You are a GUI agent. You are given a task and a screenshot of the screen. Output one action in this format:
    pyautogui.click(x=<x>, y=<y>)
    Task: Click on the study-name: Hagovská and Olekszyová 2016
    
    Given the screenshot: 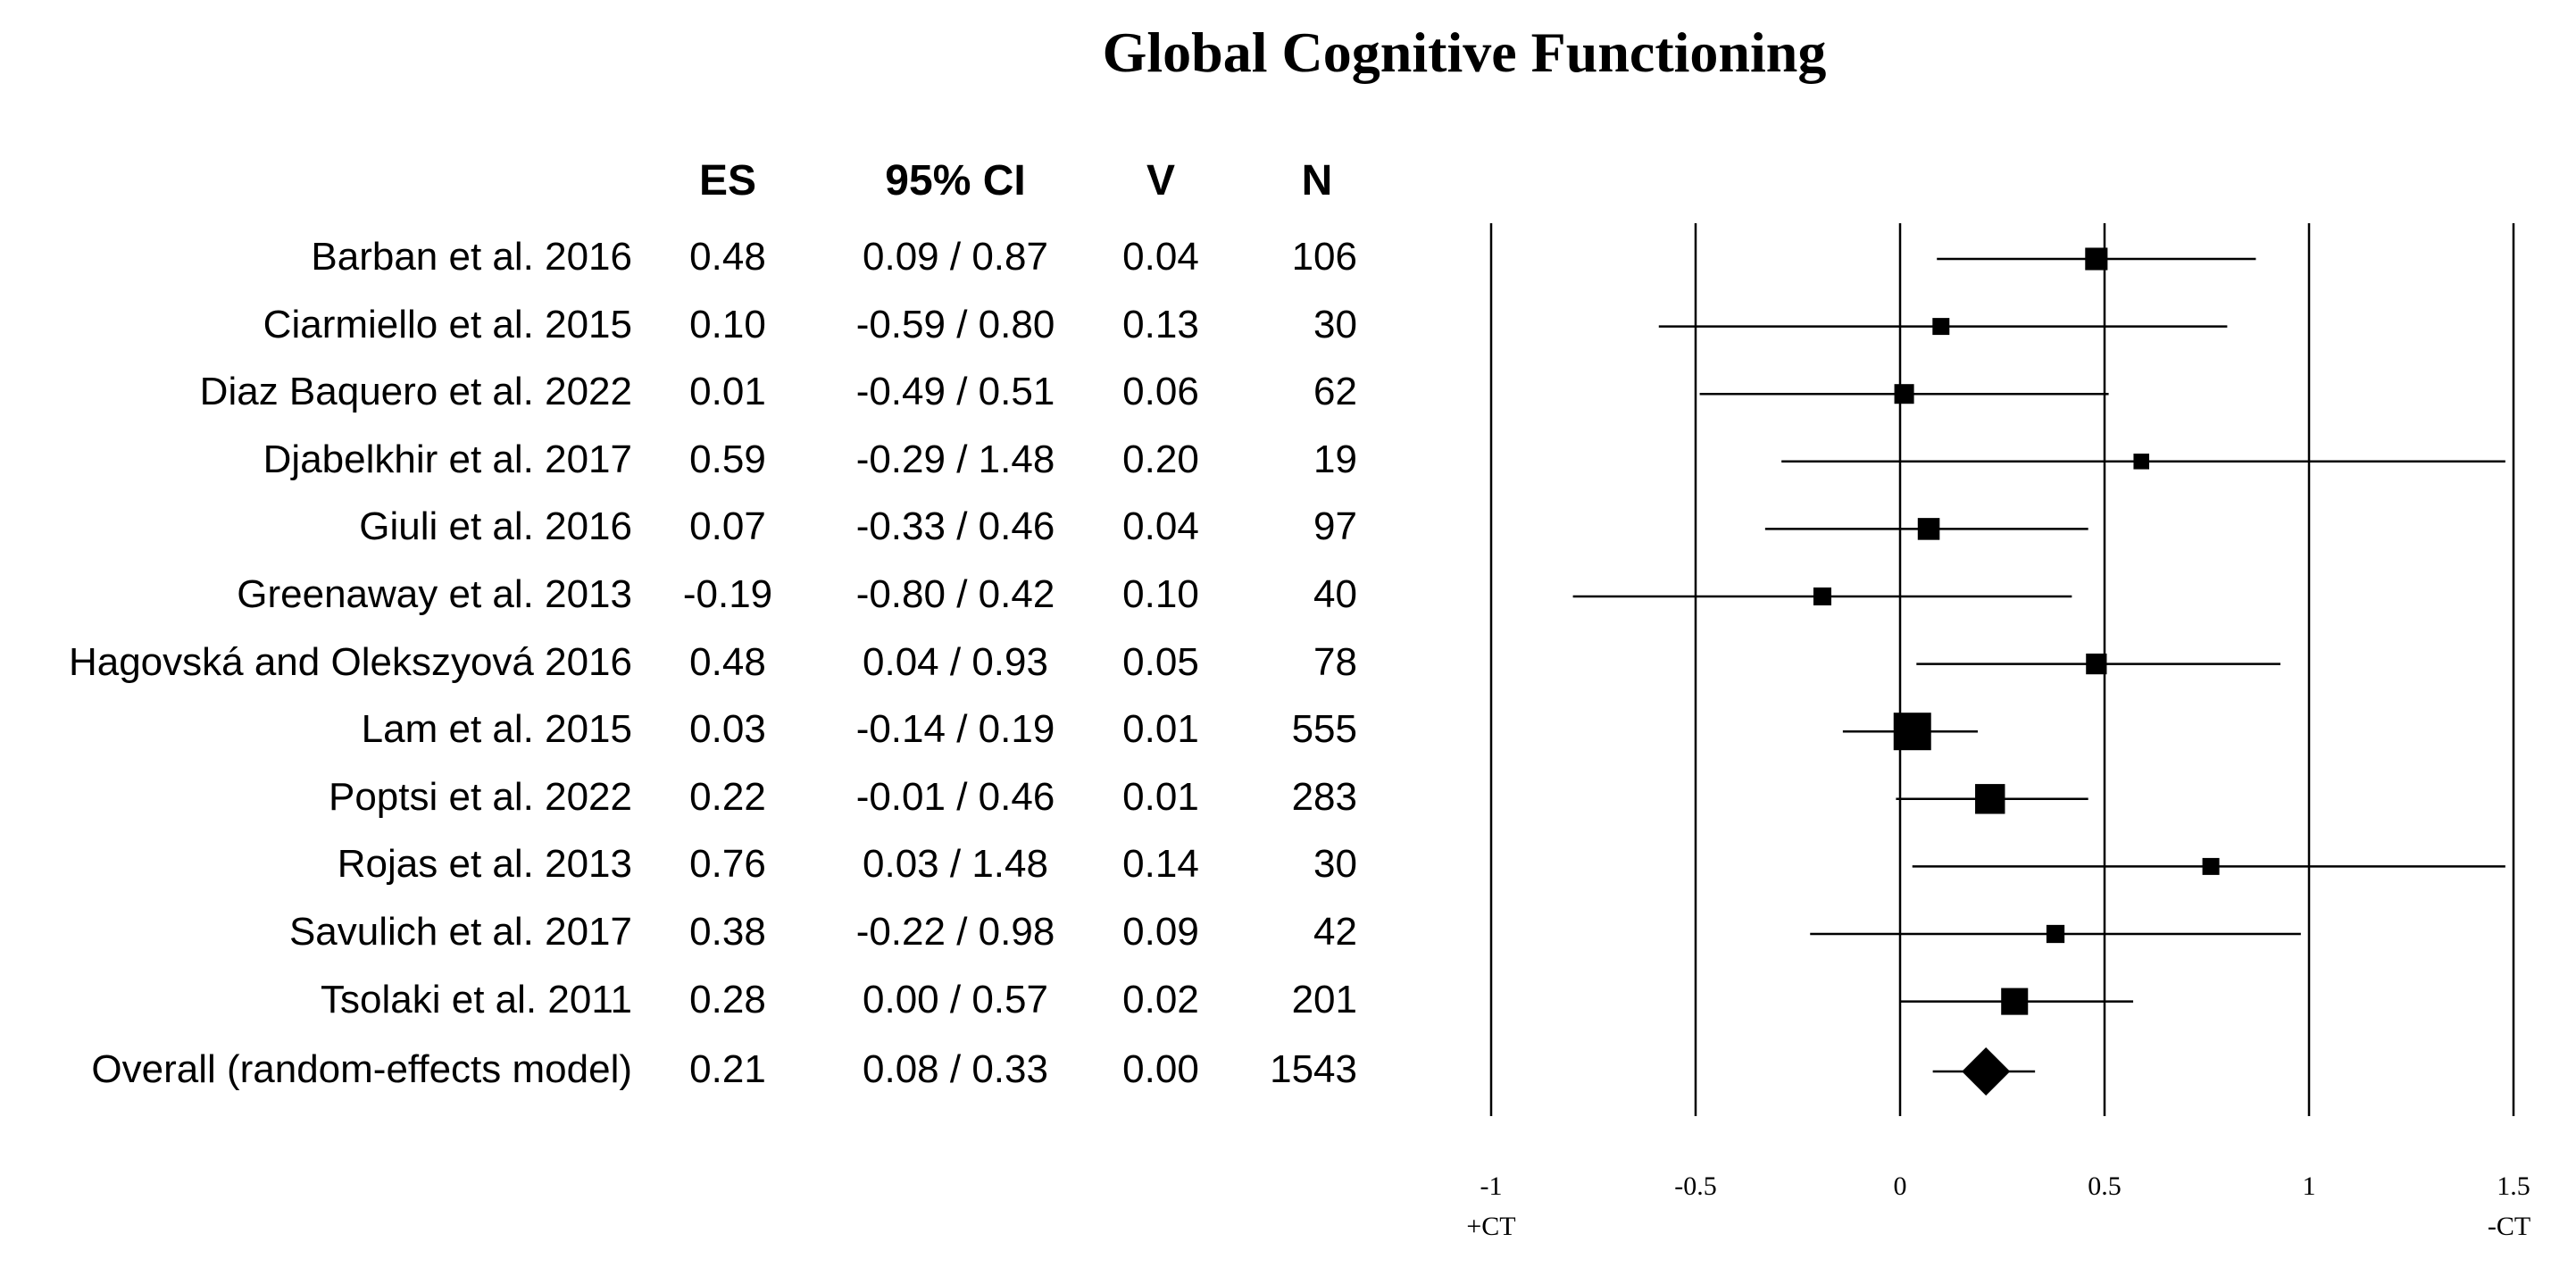 What is the action you would take?
    pyautogui.click(x=350, y=661)
    